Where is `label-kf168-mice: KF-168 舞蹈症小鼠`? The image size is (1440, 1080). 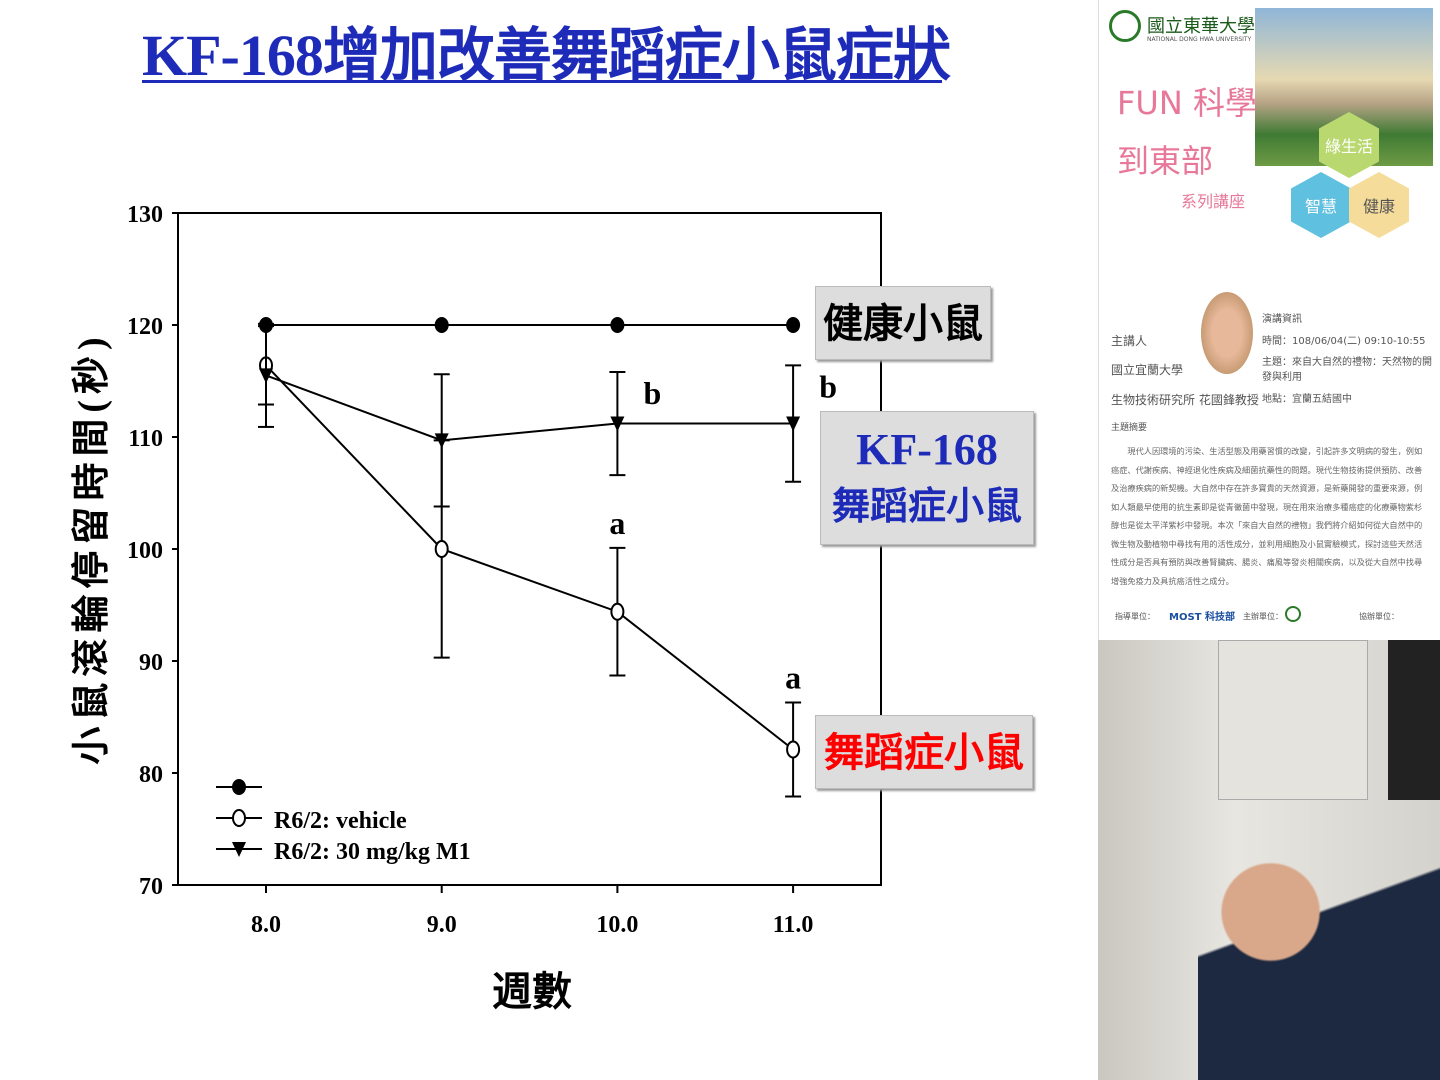
label-kf168-mice: KF-168 舞蹈症小鼠 is located at coordinates (927, 478).